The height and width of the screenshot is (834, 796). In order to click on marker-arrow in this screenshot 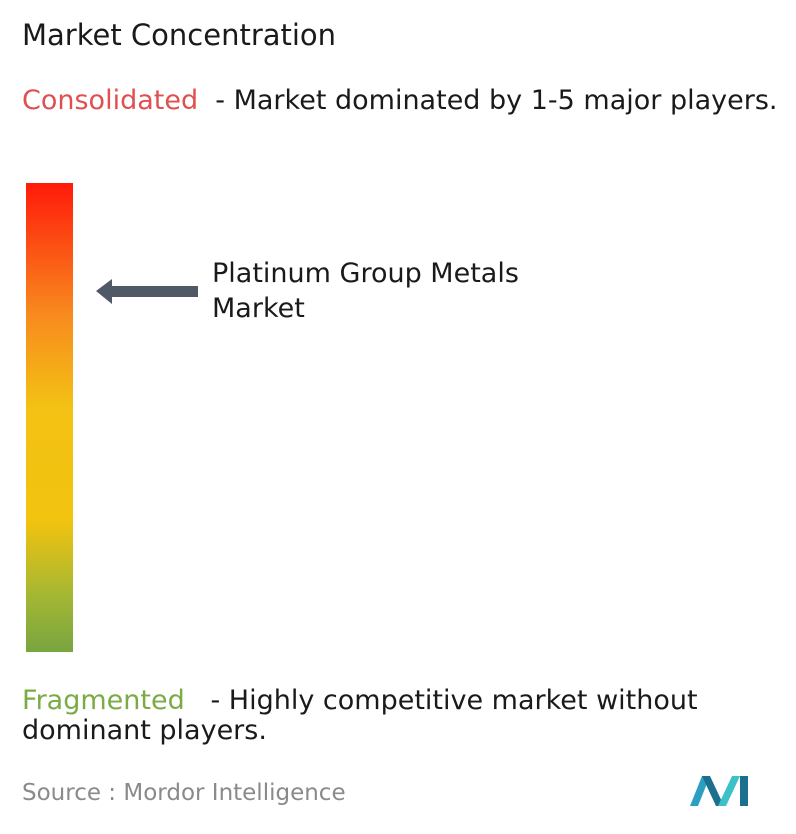, I will do `click(147, 291)`.